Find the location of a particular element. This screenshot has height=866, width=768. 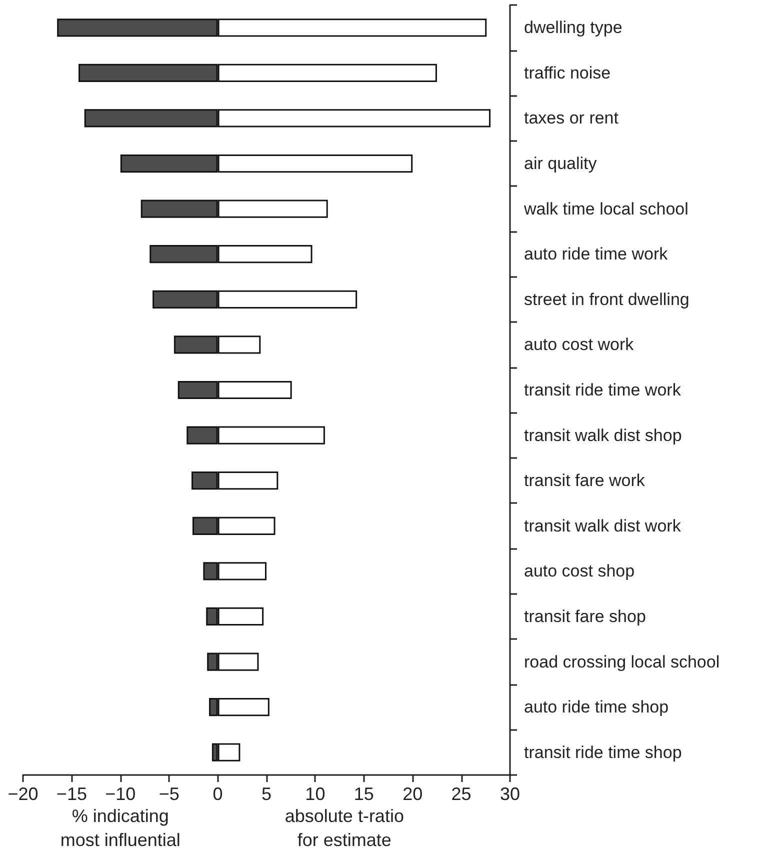

y-tick-label: transit fare work is located at coordinates (585, 480).